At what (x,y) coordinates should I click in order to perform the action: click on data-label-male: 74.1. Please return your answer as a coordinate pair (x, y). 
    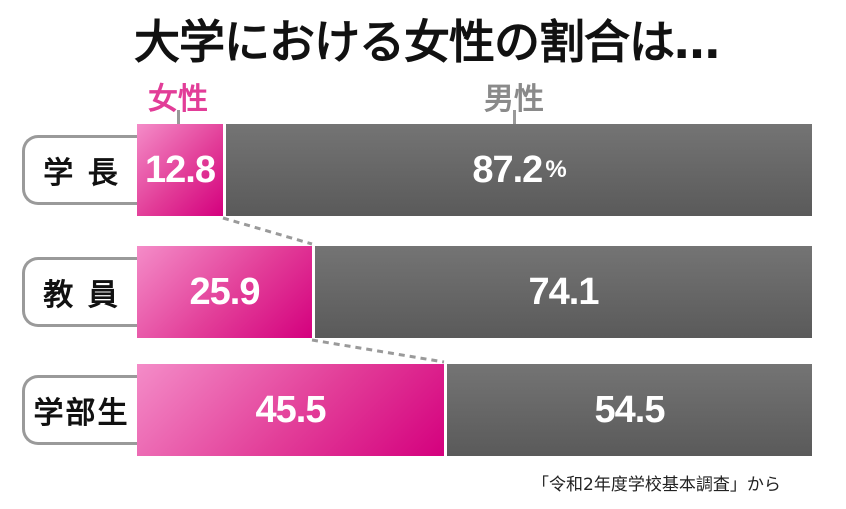
    Looking at the image, I should click on (564, 291).